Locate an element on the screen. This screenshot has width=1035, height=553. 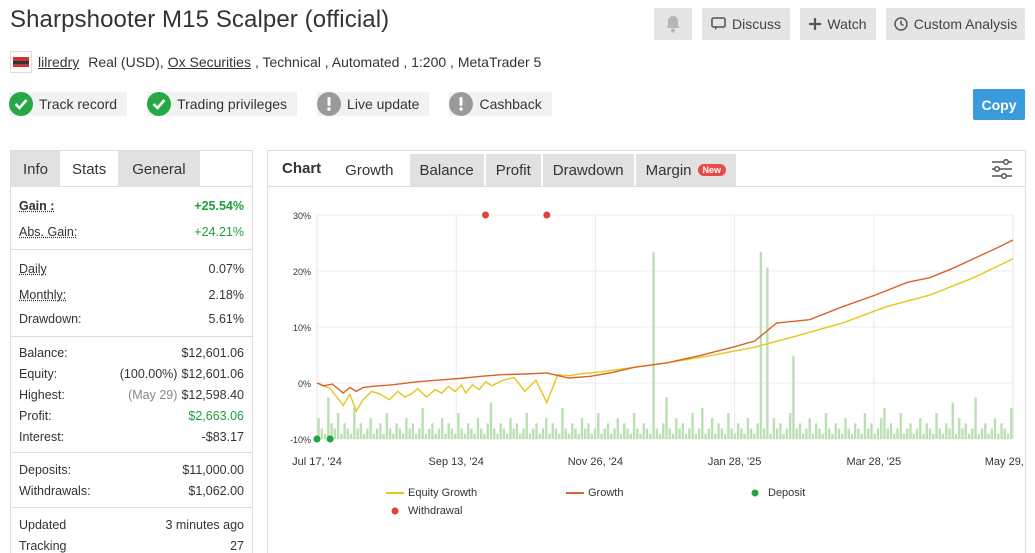
badge-cashback: Cashback is located at coordinates (500, 104).